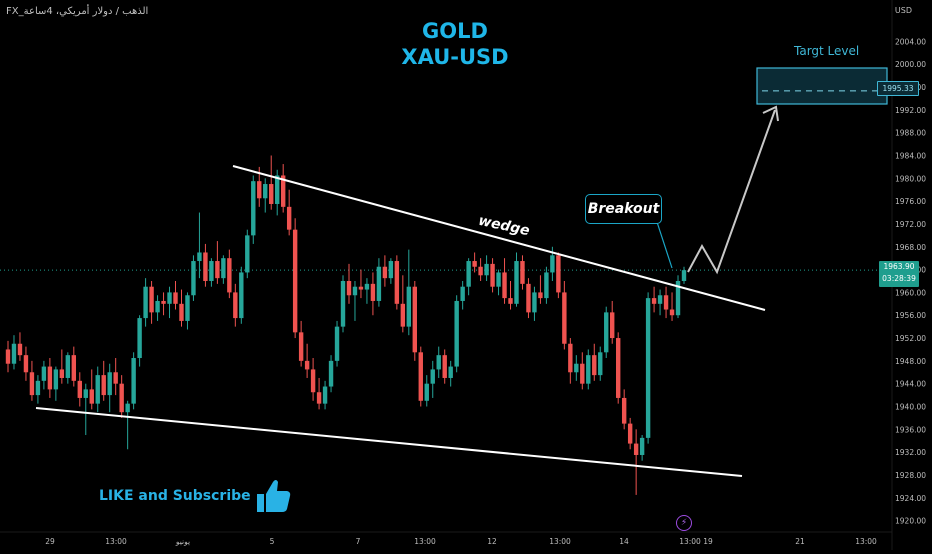 The image size is (932, 554). I want to click on x-tick-label: 7, so click(358, 541).